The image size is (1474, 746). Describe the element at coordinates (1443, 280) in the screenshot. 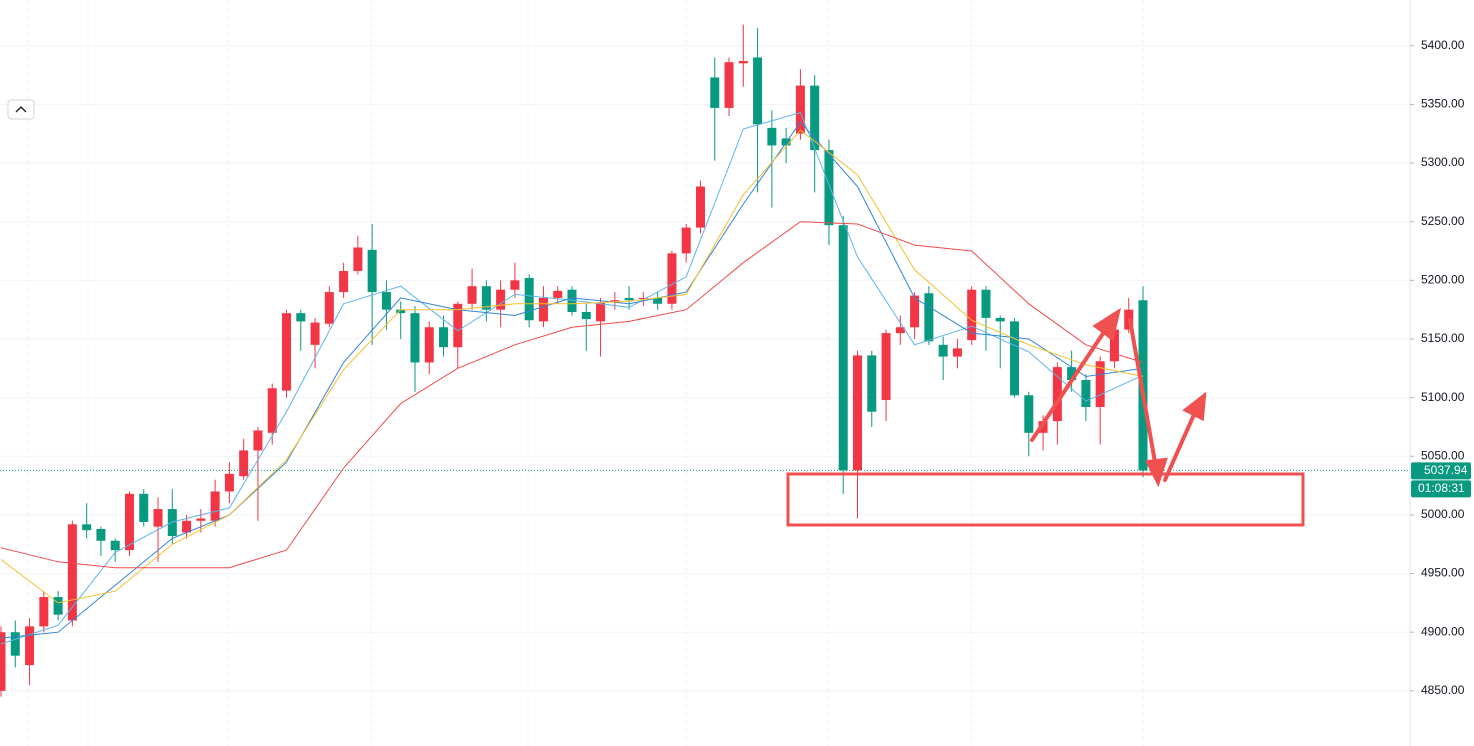

I see `y-tick-label: 5200.00` at that location.